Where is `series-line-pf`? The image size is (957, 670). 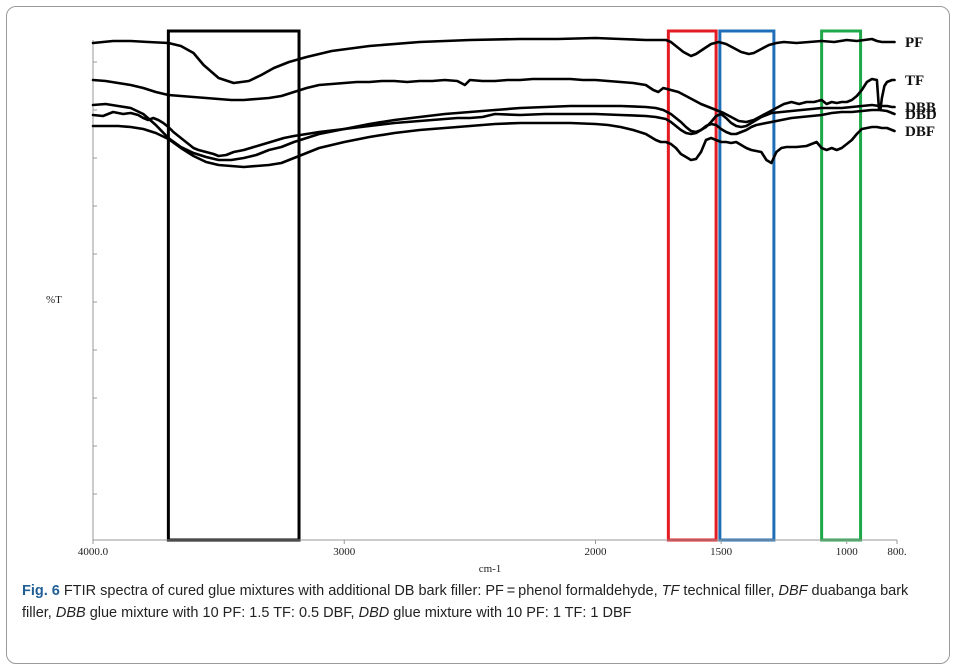 series-line-pf is located at coordinates (493, 60).